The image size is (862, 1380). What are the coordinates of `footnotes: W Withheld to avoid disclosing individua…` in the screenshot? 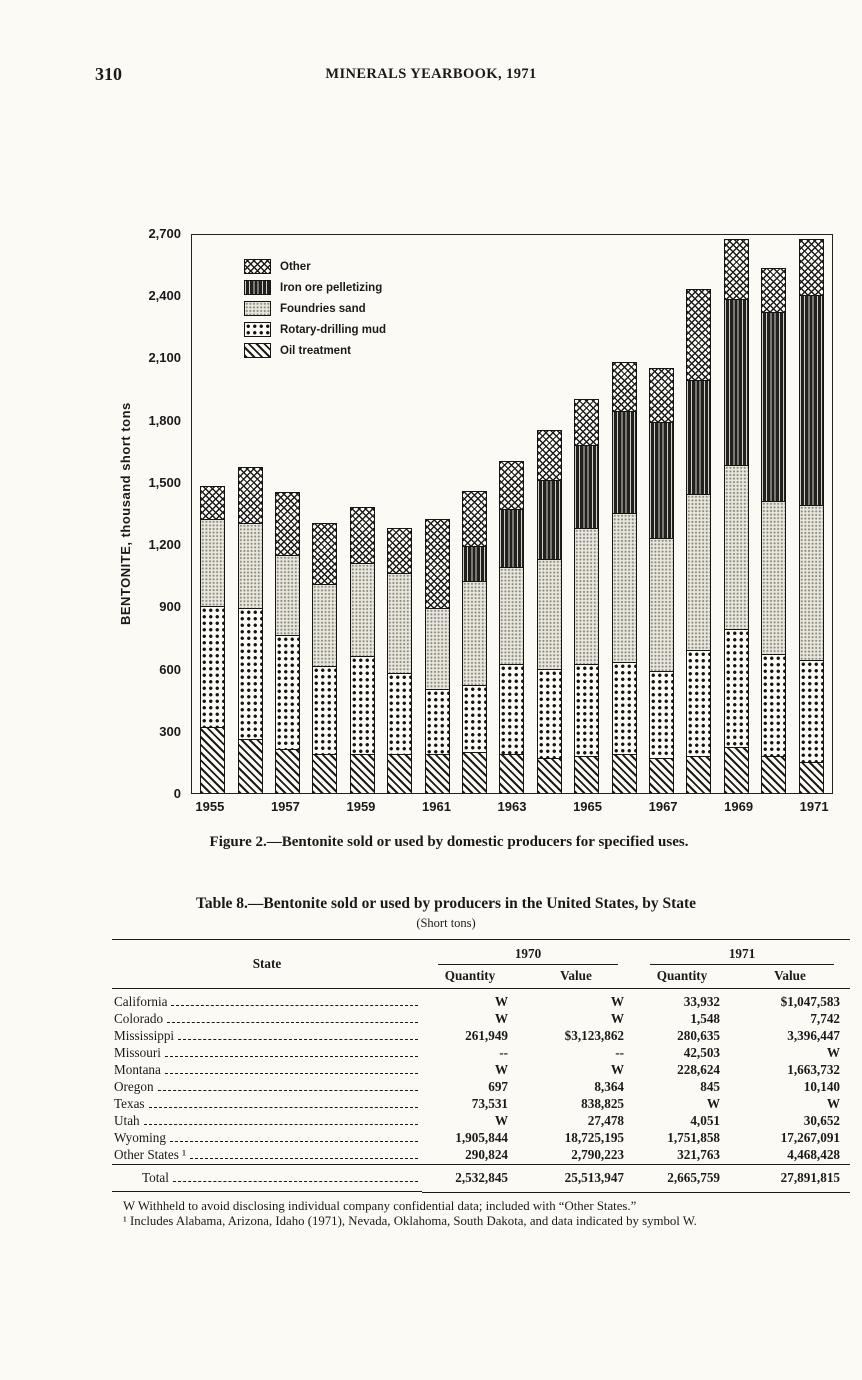 It's located at (480, 1214).